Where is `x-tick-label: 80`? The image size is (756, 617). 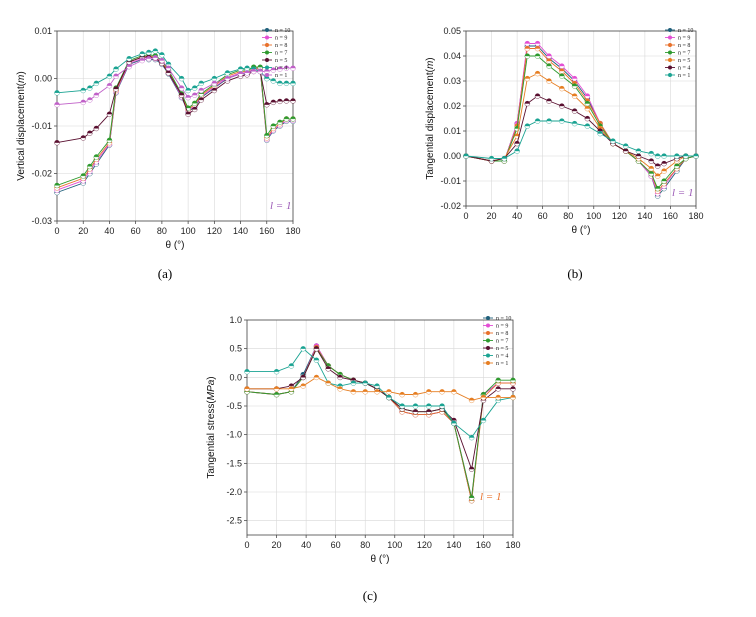
x-tick-label: 80 is located at coordinates (568, 216).